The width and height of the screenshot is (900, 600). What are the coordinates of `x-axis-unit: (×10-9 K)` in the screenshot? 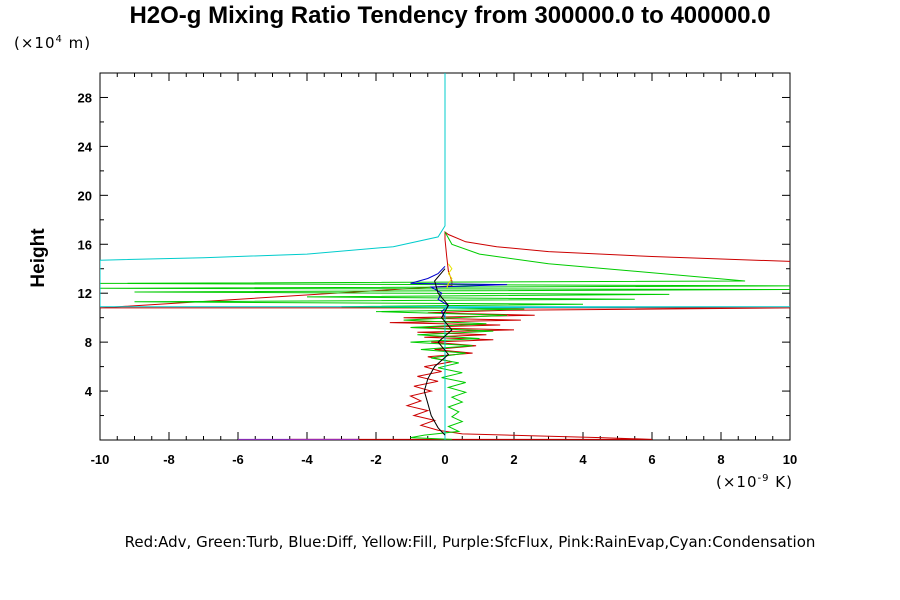 It's located at (754, 482).